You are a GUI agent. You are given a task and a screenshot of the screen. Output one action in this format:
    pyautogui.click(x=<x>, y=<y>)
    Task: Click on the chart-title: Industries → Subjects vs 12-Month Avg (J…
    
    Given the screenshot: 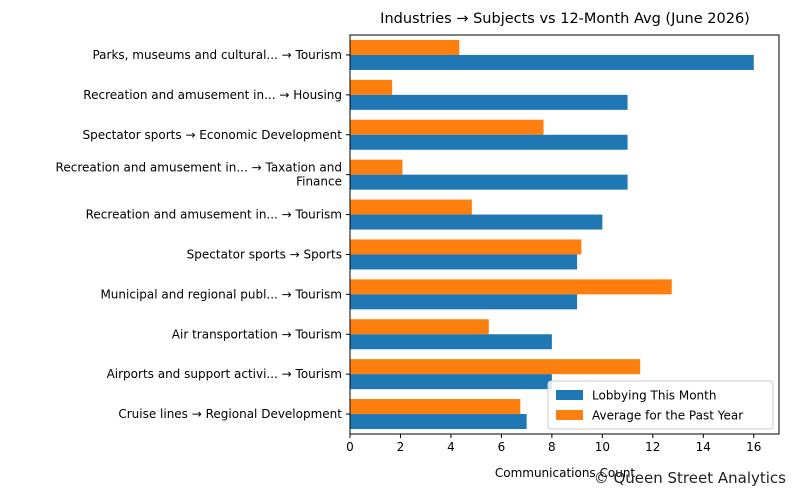 What is the action you would take?
    pyautogui.click(x=565, y=19)
    